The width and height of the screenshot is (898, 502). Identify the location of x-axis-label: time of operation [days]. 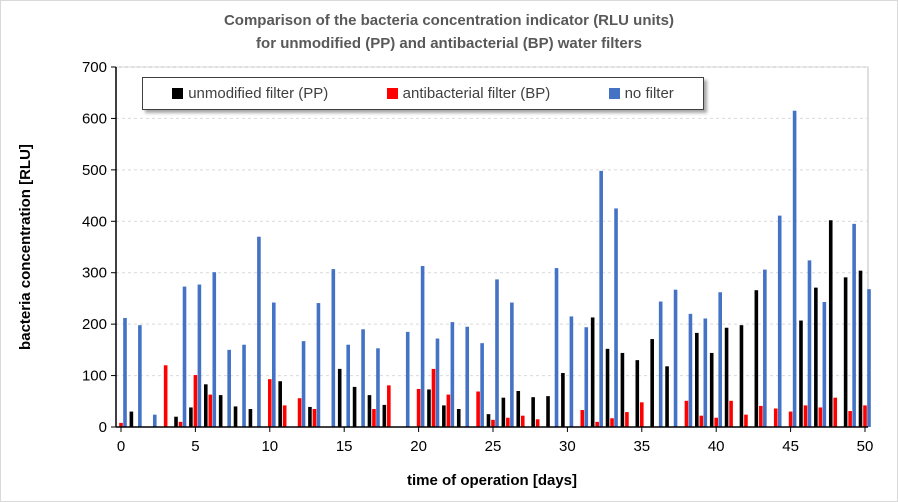
(492, 480).